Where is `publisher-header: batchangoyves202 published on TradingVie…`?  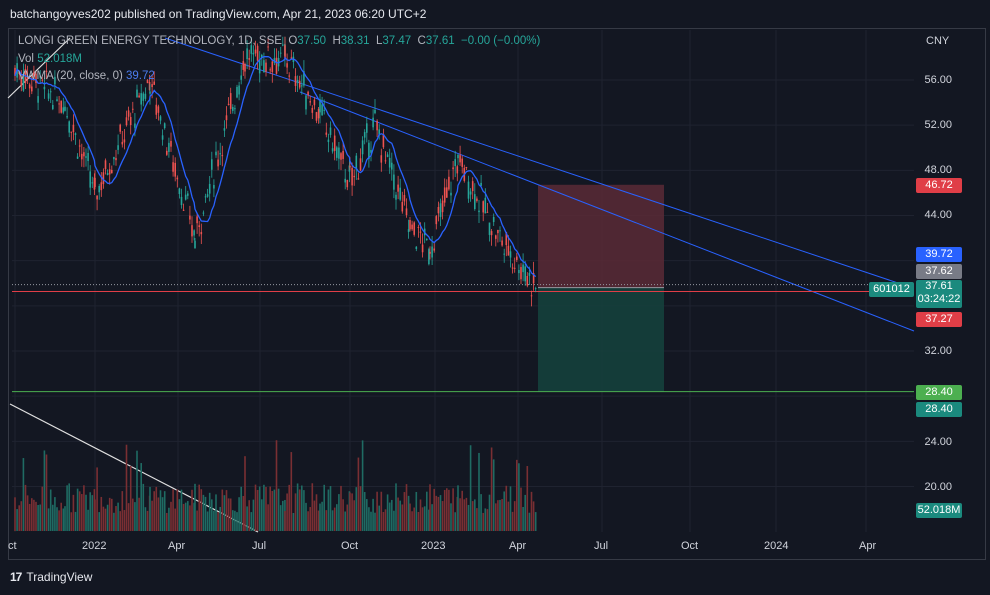 publisher-header: batchangoyves202 published on TradingVie… is located at coordinates (495, 14).